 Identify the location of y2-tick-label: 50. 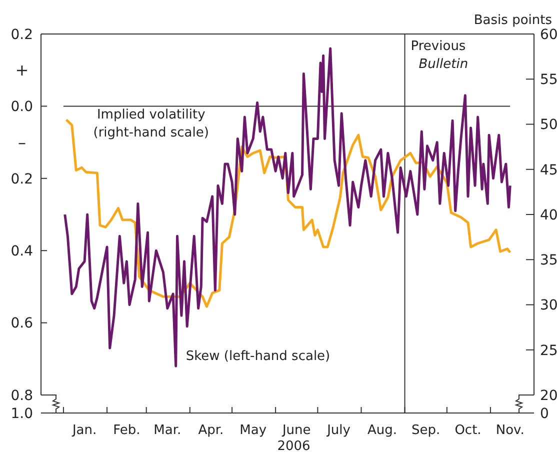
(548, 125).